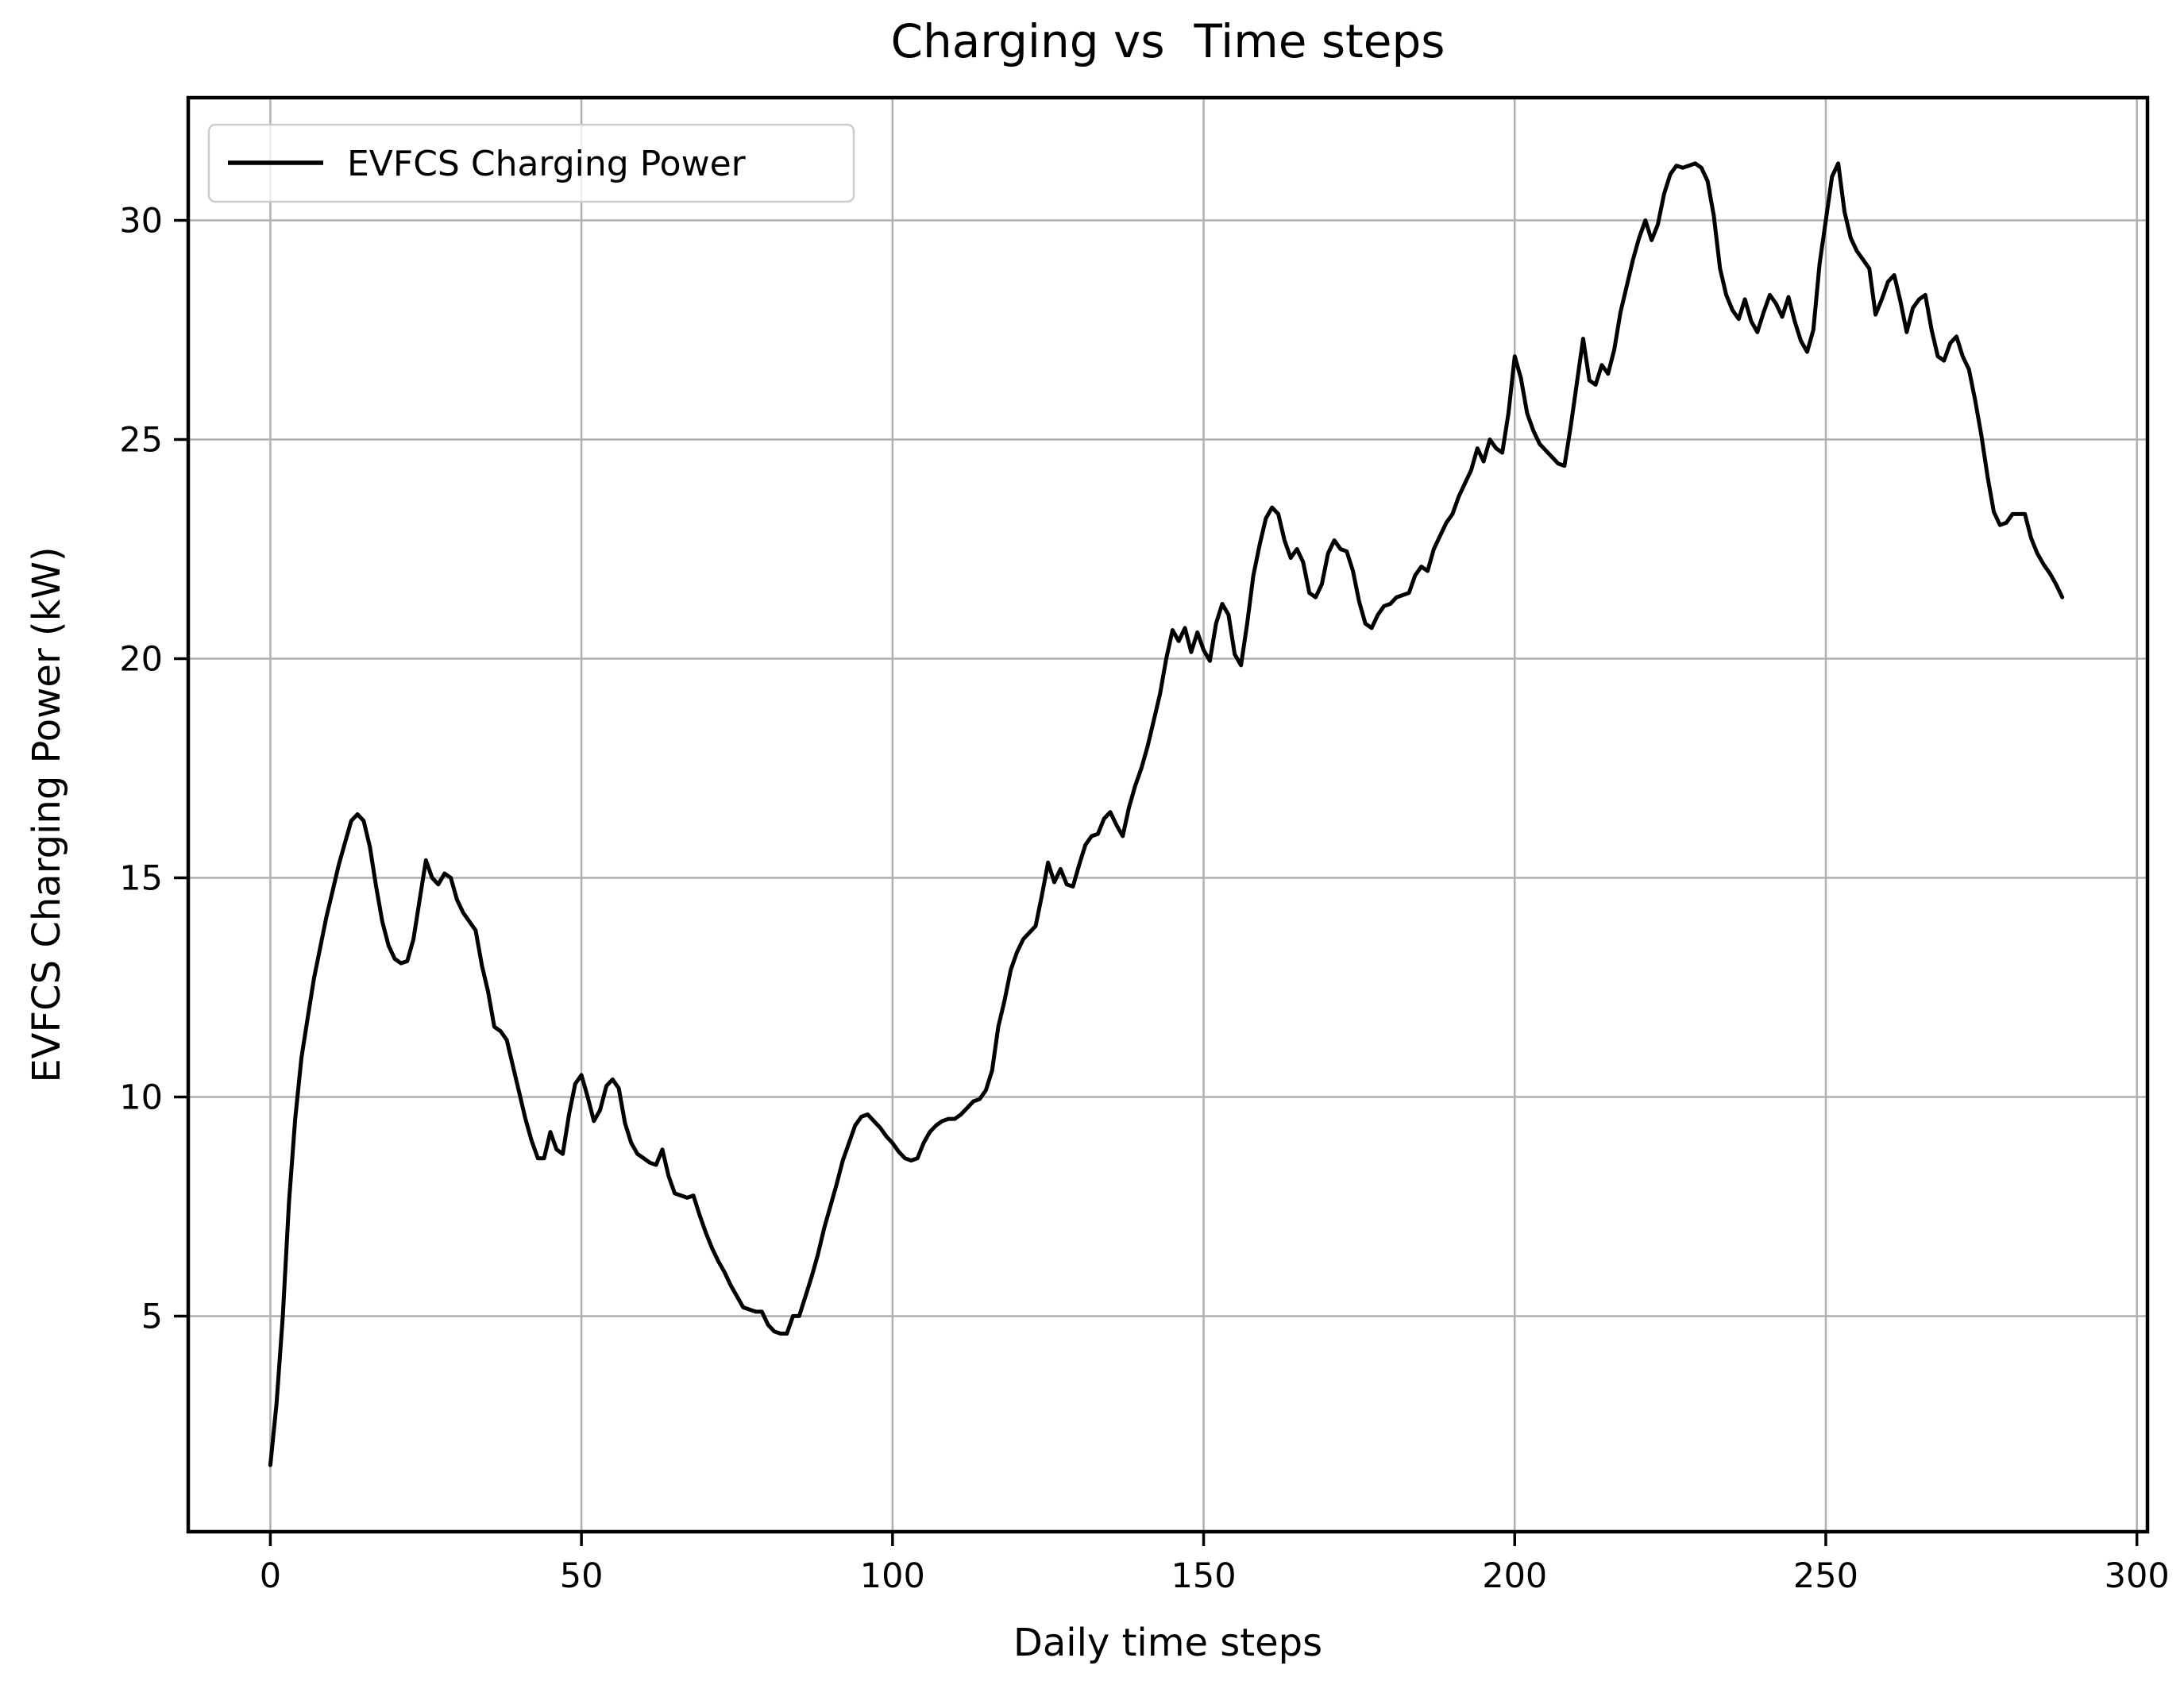  What do you see at coordinates (1167, 41) in the screenshot?
I see `chart-title: Charging vs Time steps` at bounding box center [1167, 41].